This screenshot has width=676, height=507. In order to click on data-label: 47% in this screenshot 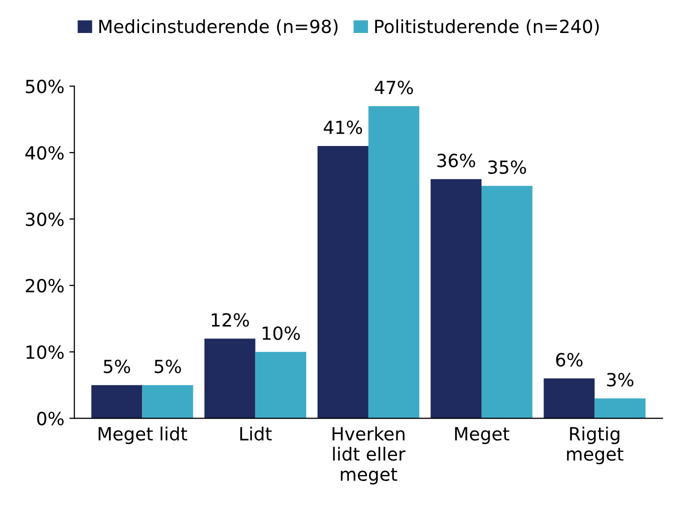, I will do `click(393, 87)`.